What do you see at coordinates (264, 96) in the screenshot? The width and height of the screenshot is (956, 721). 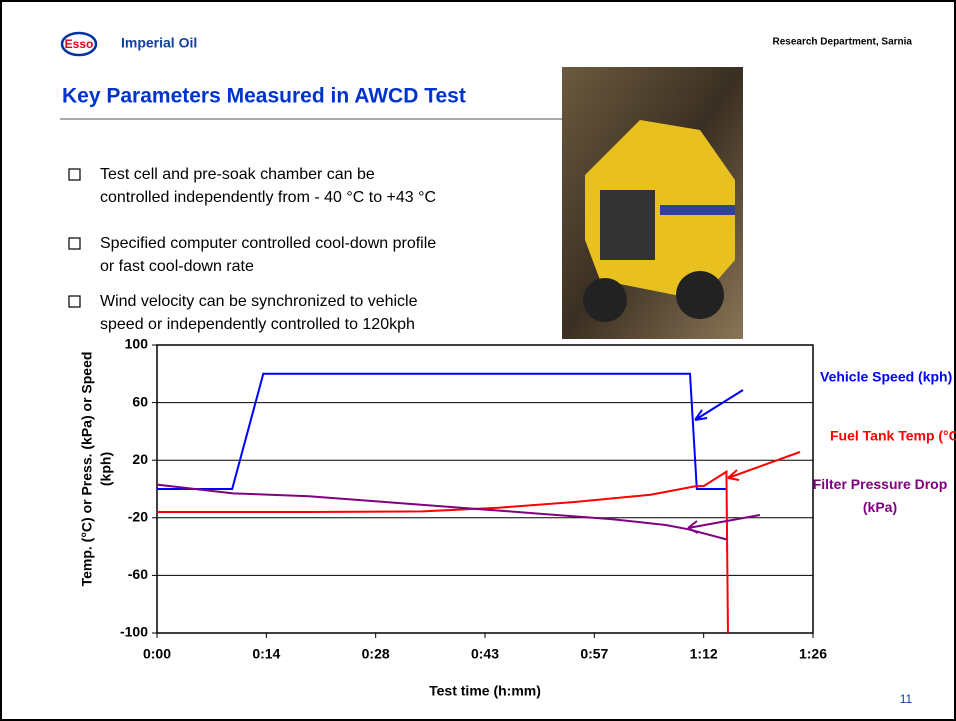 I see `slide-title: Key Parameters Measured in AWCD Test` at bounding box center [264, 96].